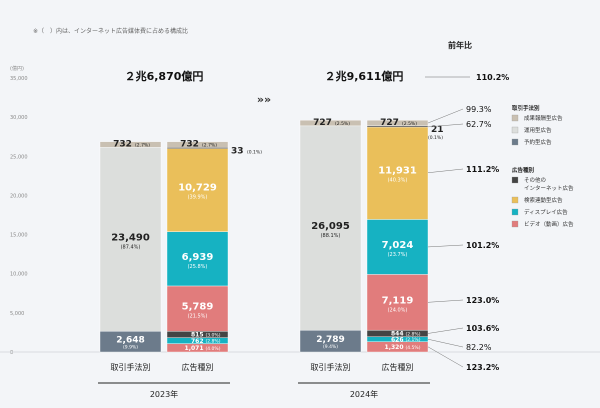 The height and width of the screenshot is (408, 600). What do you see at coordinates (515, 212) in the screenshot?
I see `legend-swatch-display` at bounding box center [515, 212].